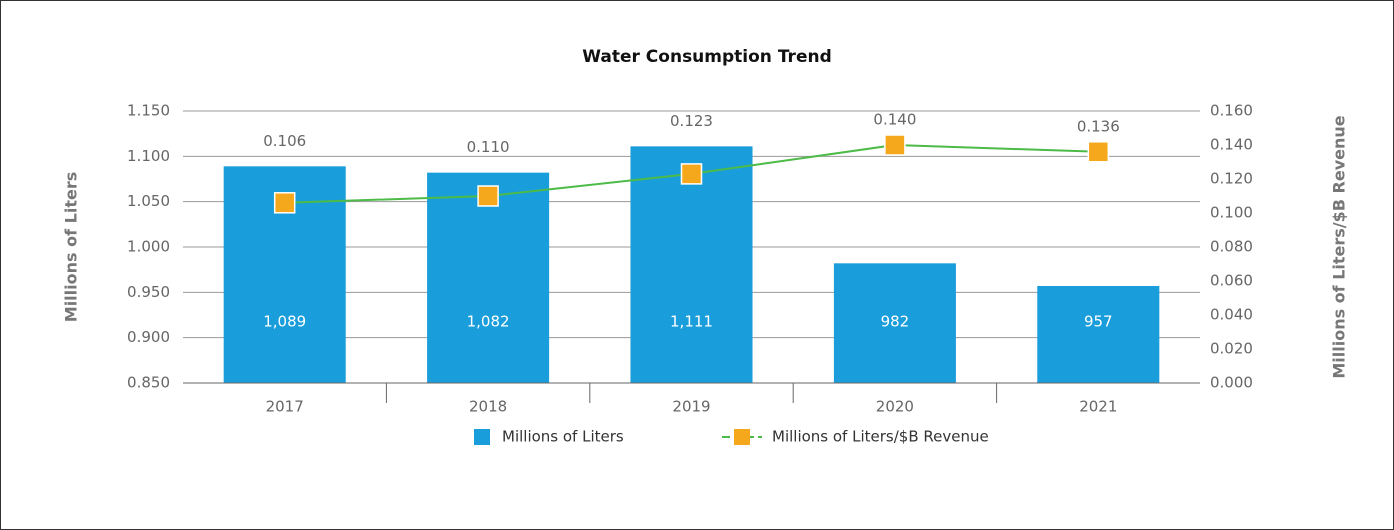 The height and width of the screenshot is (530, 1394). What do you see at coordinates (742, 437) in the screenshot?
I see `legend-marker` at bounding box center [742, 437].